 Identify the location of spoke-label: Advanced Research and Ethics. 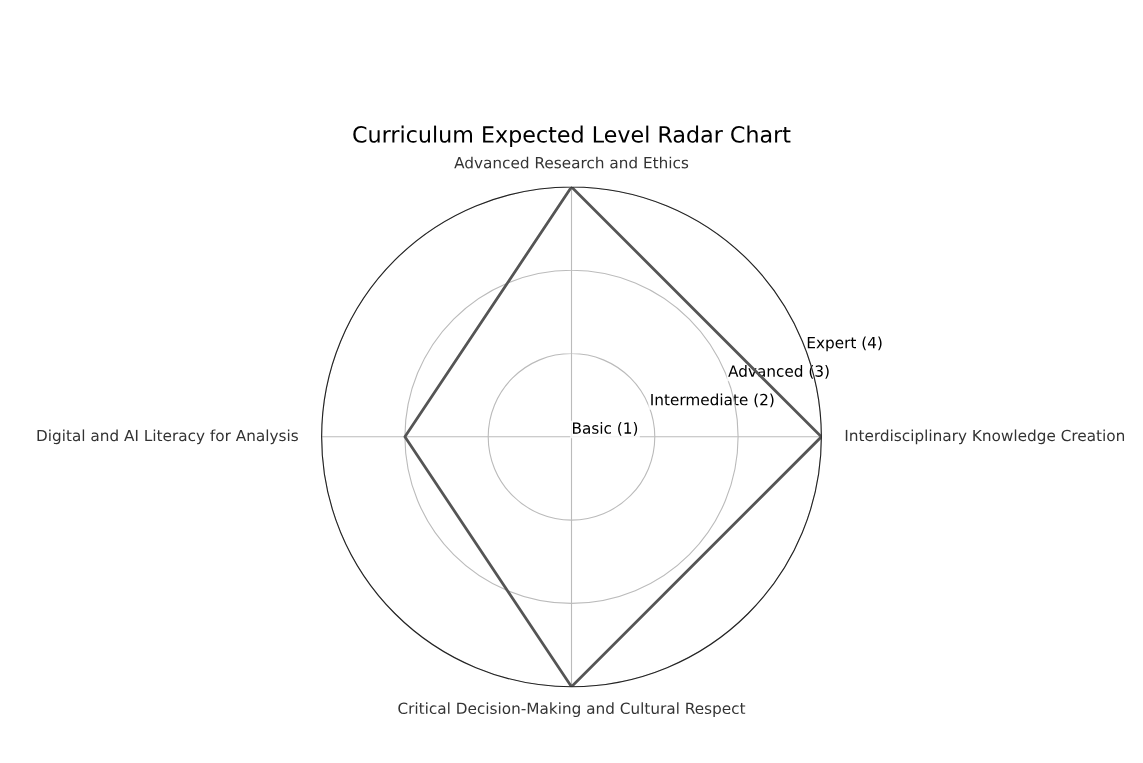
(571, 162).